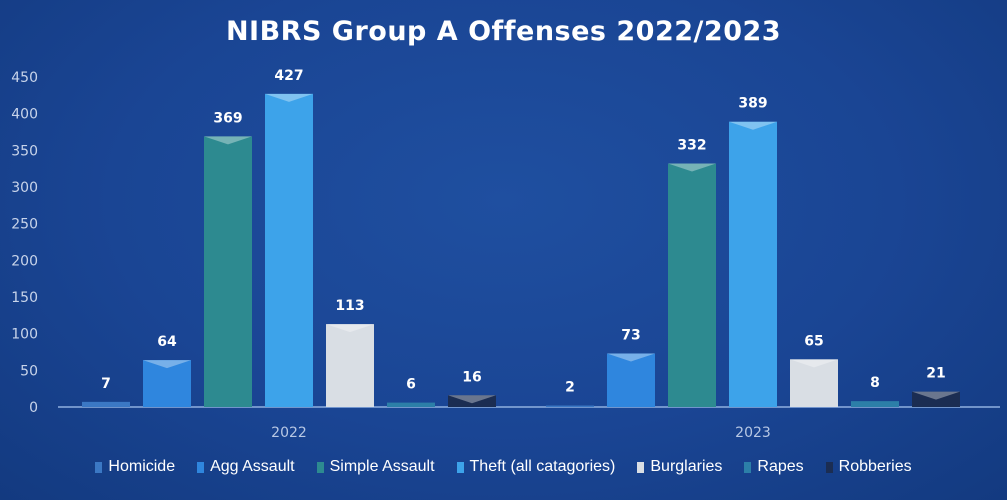 The height and width of the screenshot is (500, 1007). What do you see at coordinates (33, 408) in the screenshot?
I see `y-tick-label: 0` at bounding box center [33, 408].